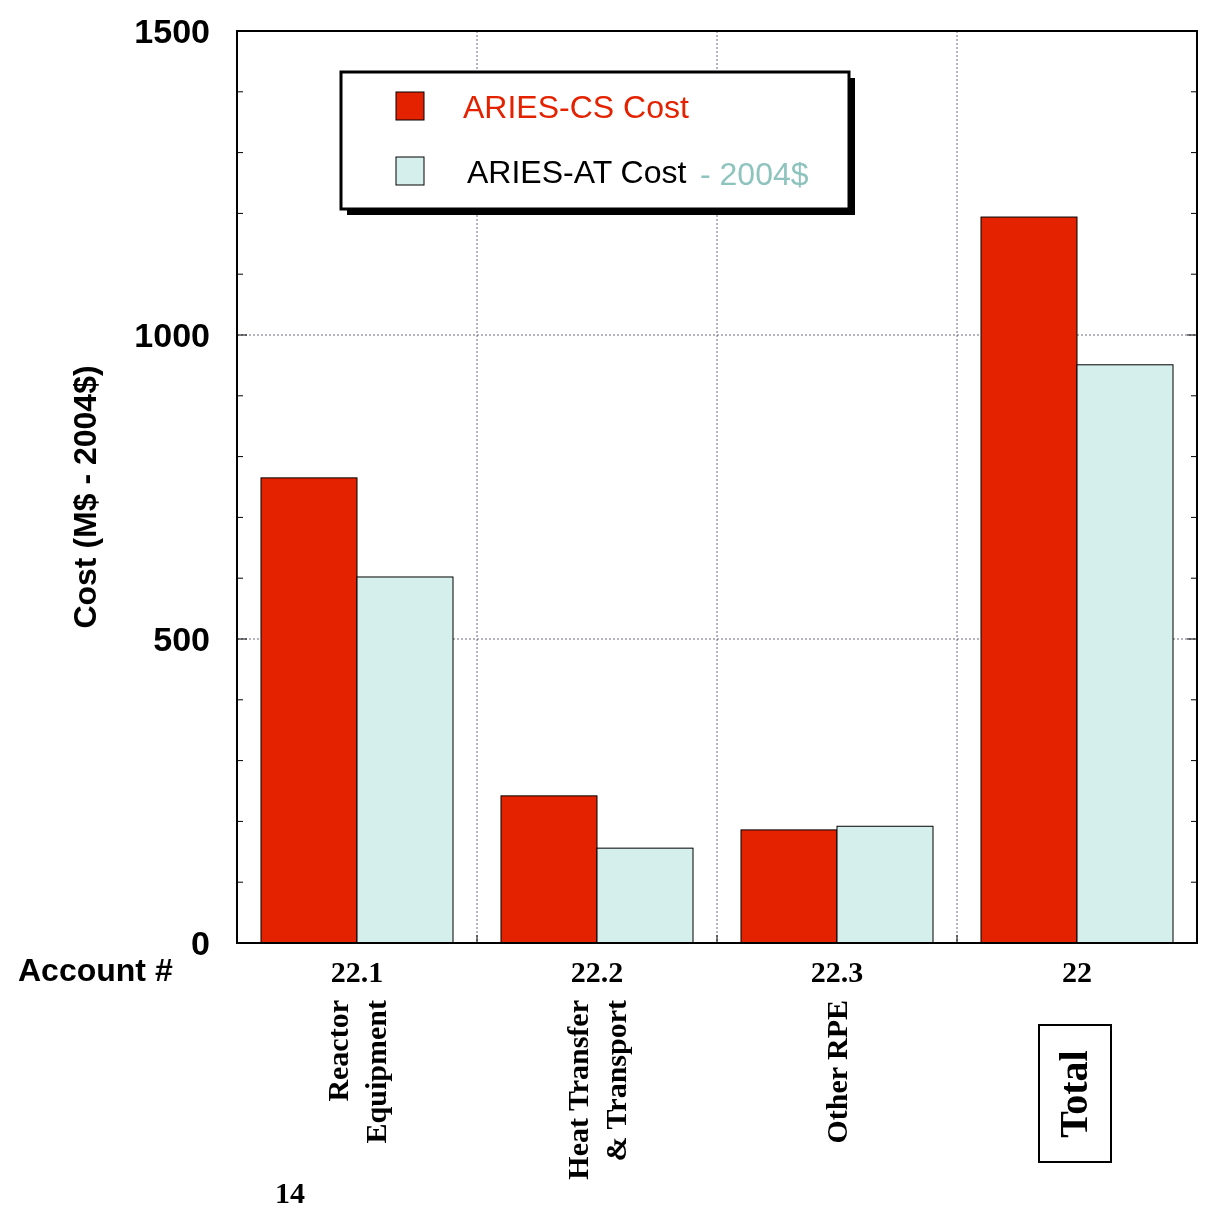 Image resolution: width=1209 pixels, height=1207 pixels. What do you see at coordinates (356, 1049) in the screenshot?
I see `x-tick-label: 22.1 Reactor Equipment` at bounding box center [356, 1049].